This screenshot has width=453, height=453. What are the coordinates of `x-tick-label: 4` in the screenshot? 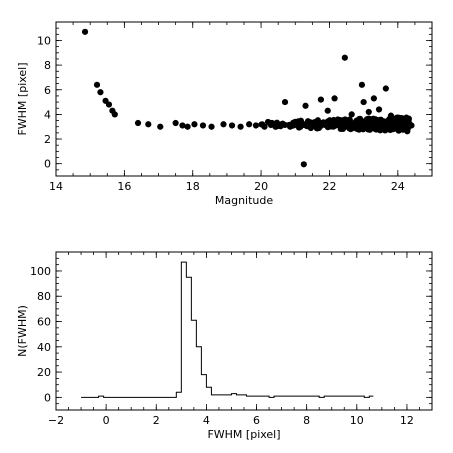 It's located at (206, 420).